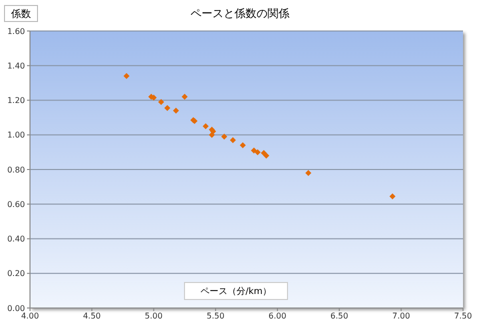 Image resolution: width=480 pixels, height=331 pixels. What do you see at coordinates (91, 316) in the screenshot?
I see `x-tick-label: 4.50` at bounding box center [91, 316].